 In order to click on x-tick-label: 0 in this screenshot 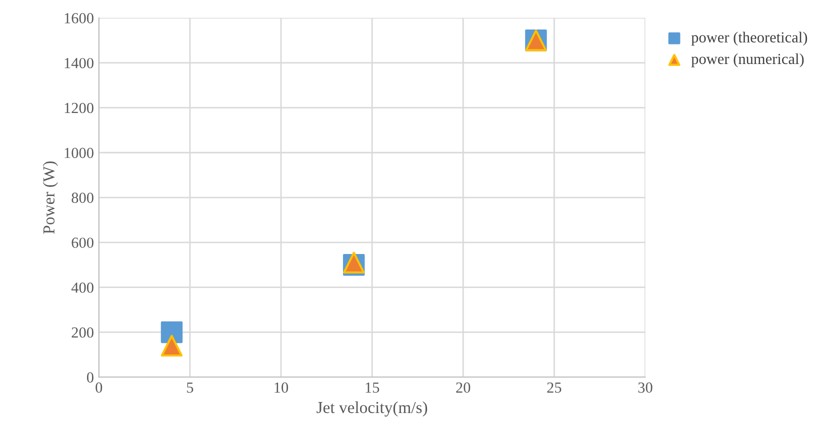, I will do `click(99, 387)`.